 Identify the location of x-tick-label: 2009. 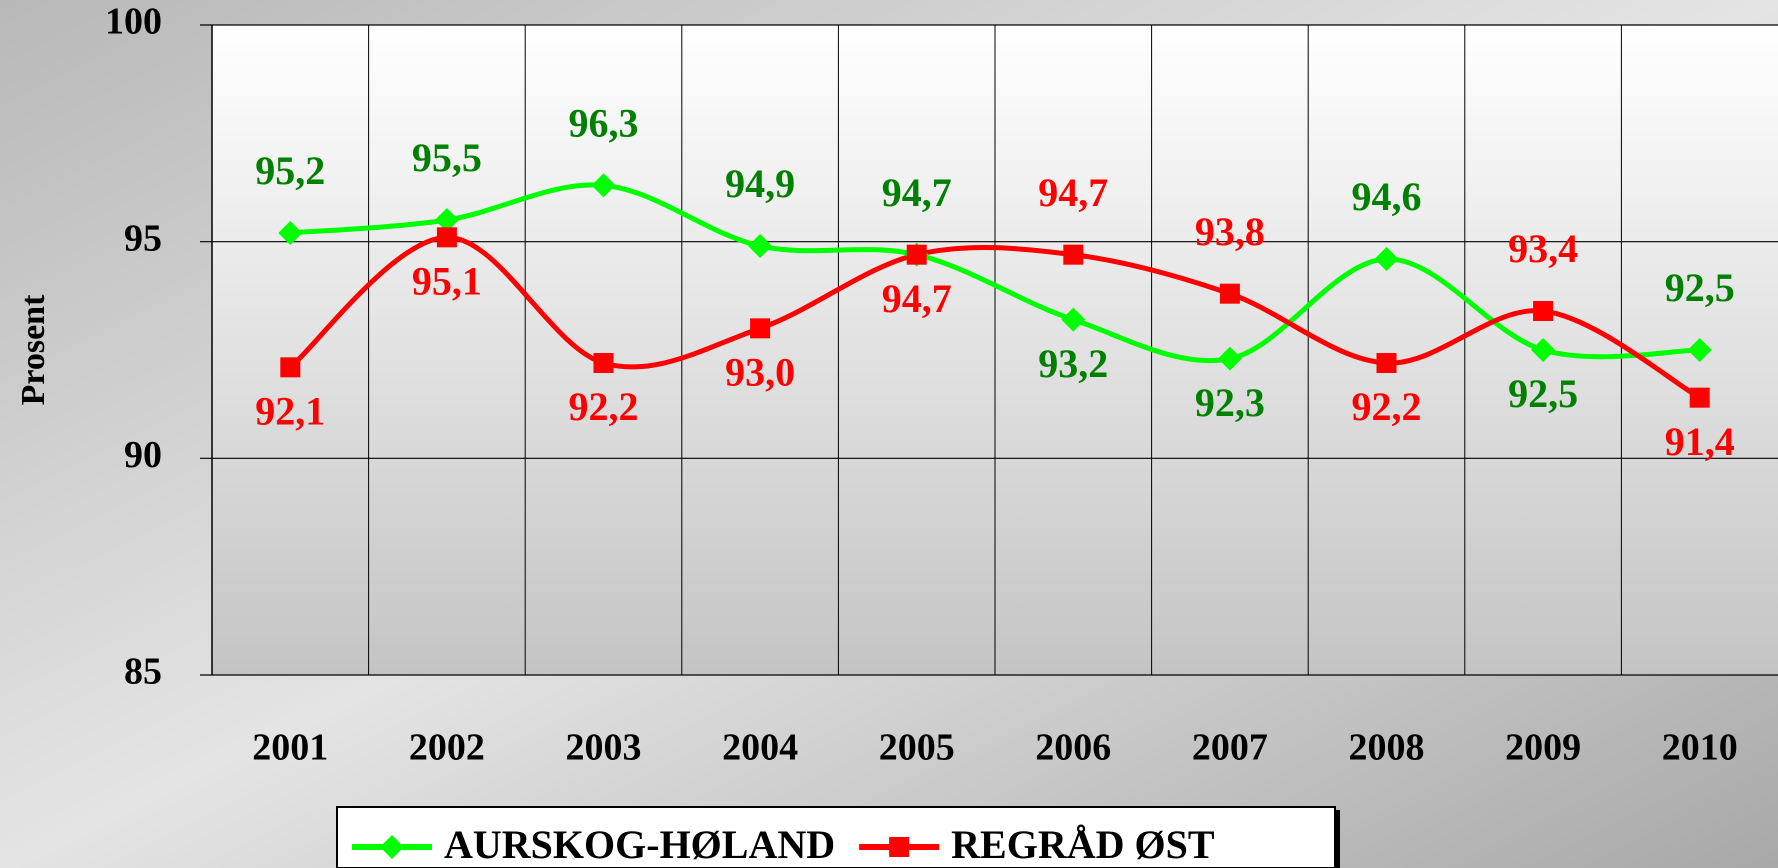
(1543, 748).